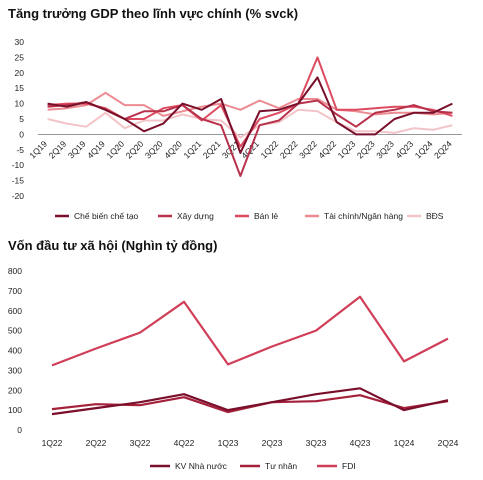 The height and width of the screenshot is (480, 483). I want to click on series-line-tu-nhan, so click(250, 404).